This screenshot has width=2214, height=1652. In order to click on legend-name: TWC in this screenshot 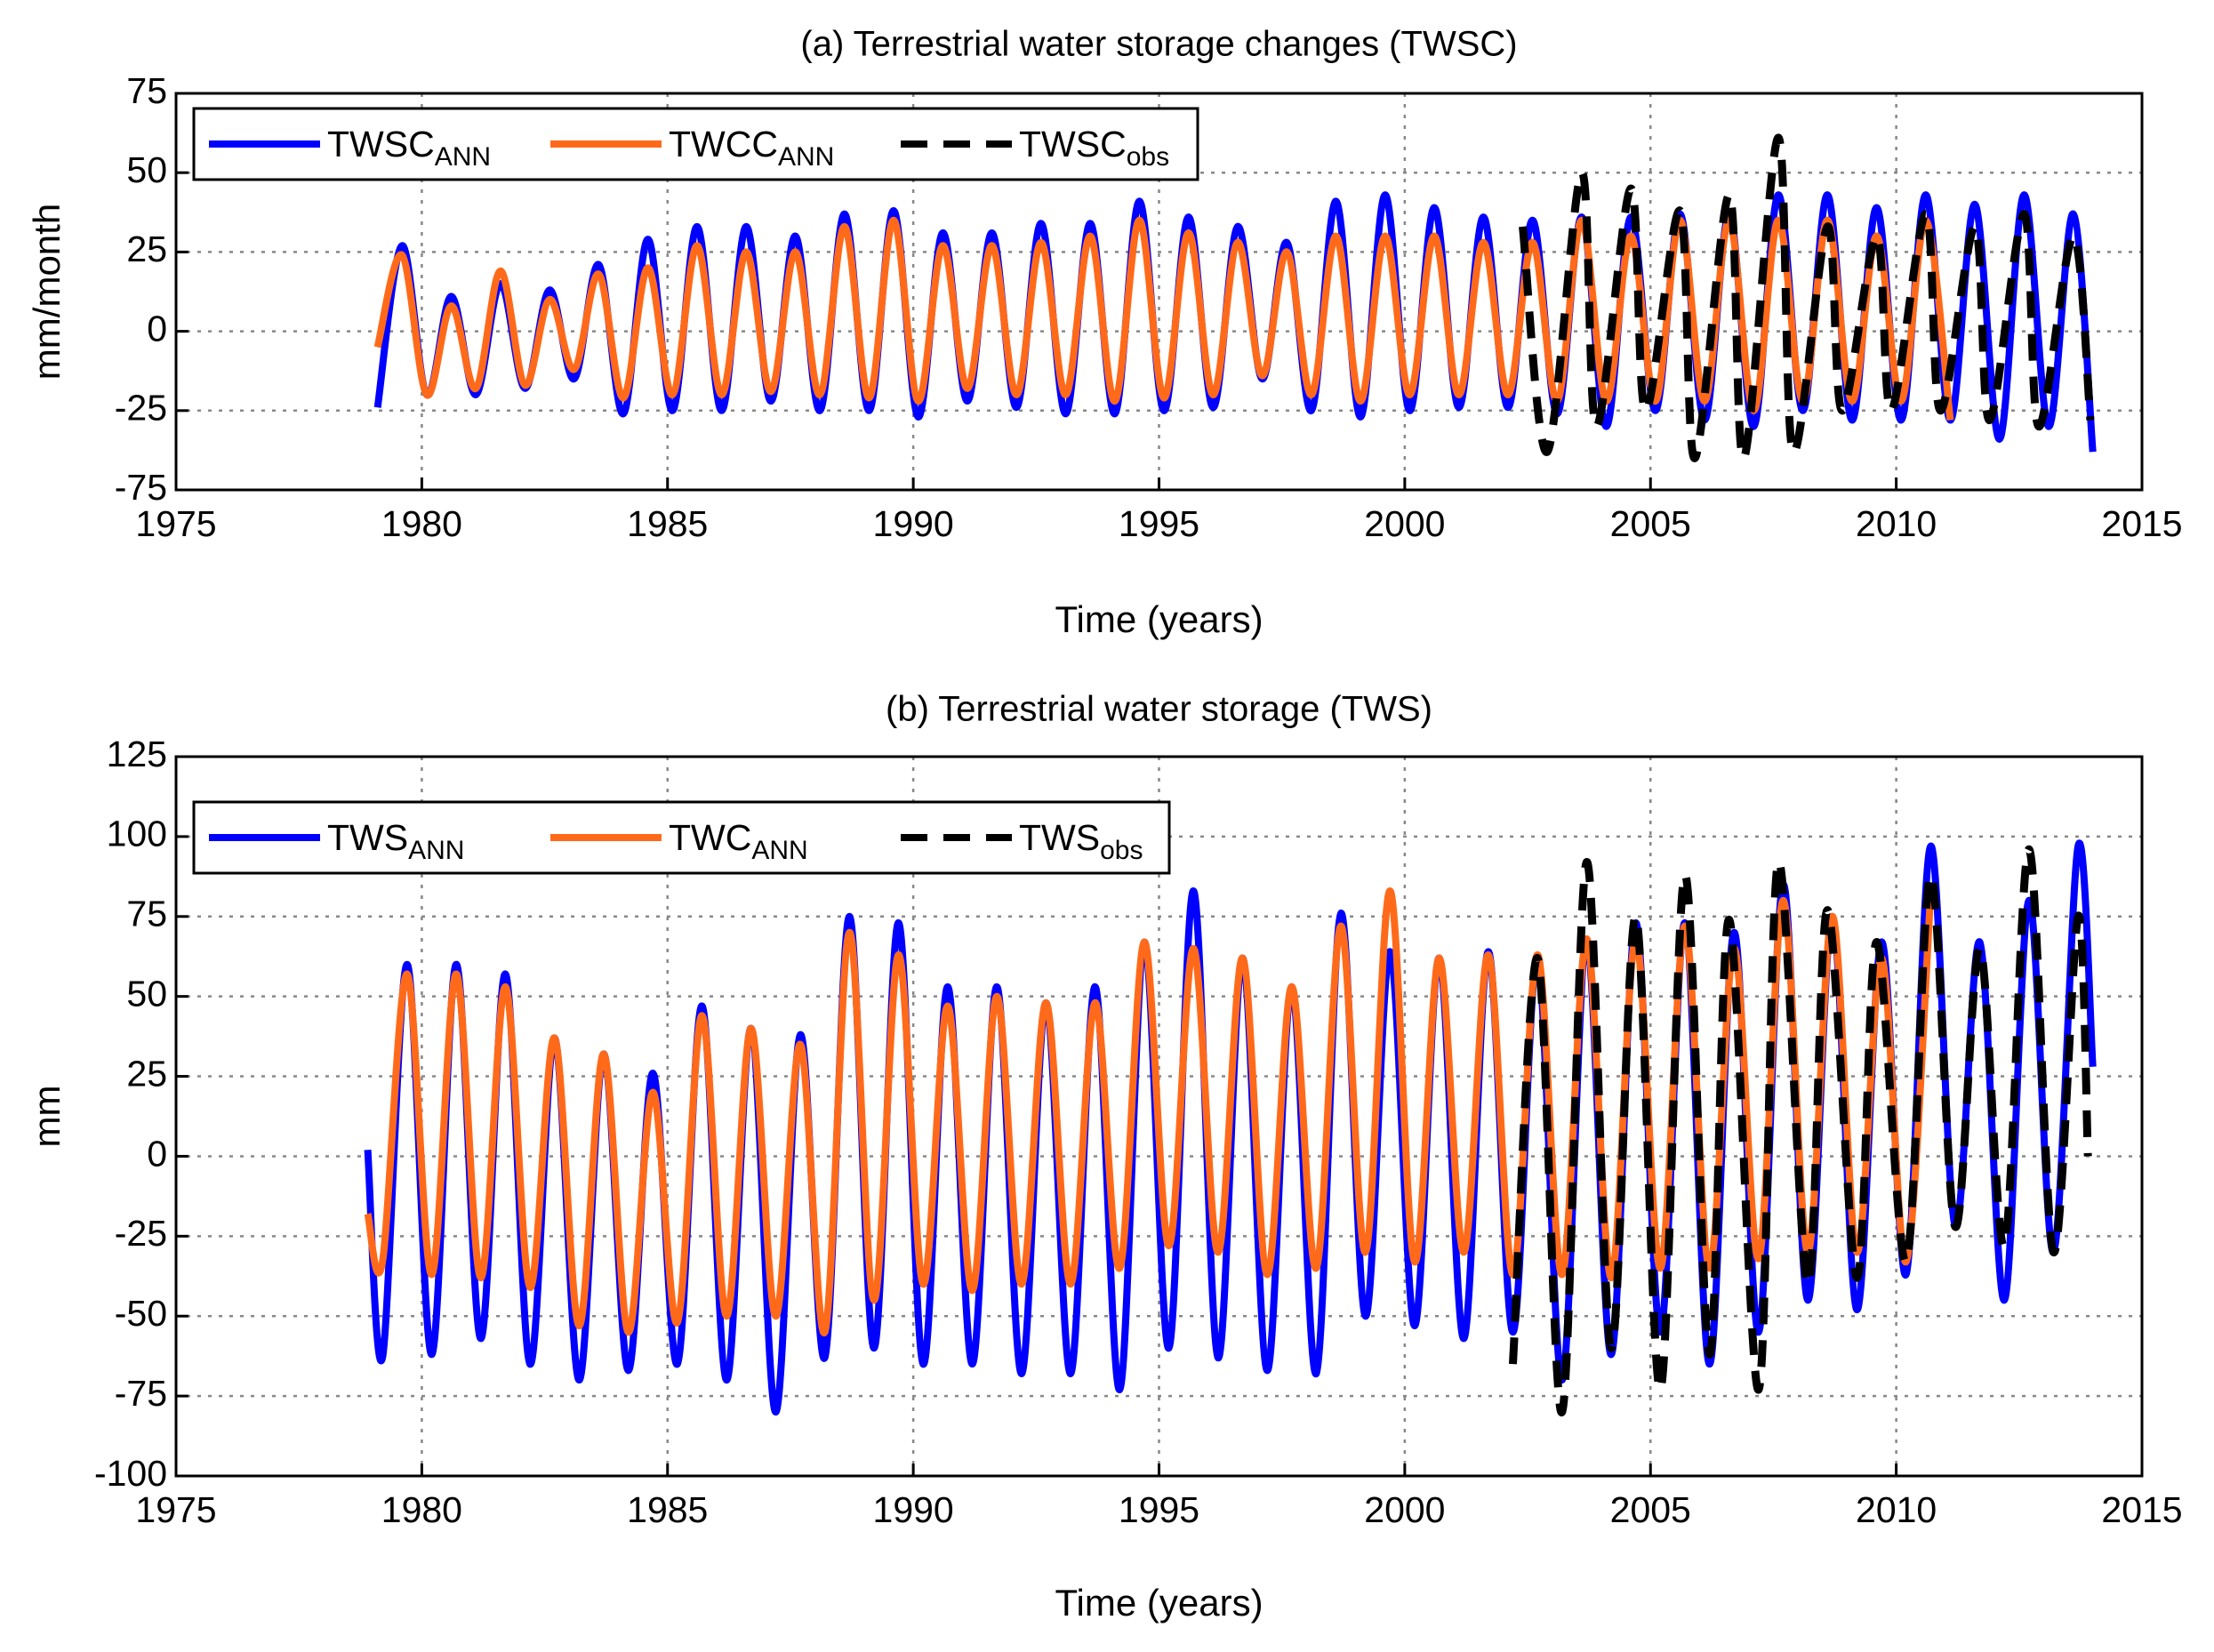, I will do `click(710, 838)`.